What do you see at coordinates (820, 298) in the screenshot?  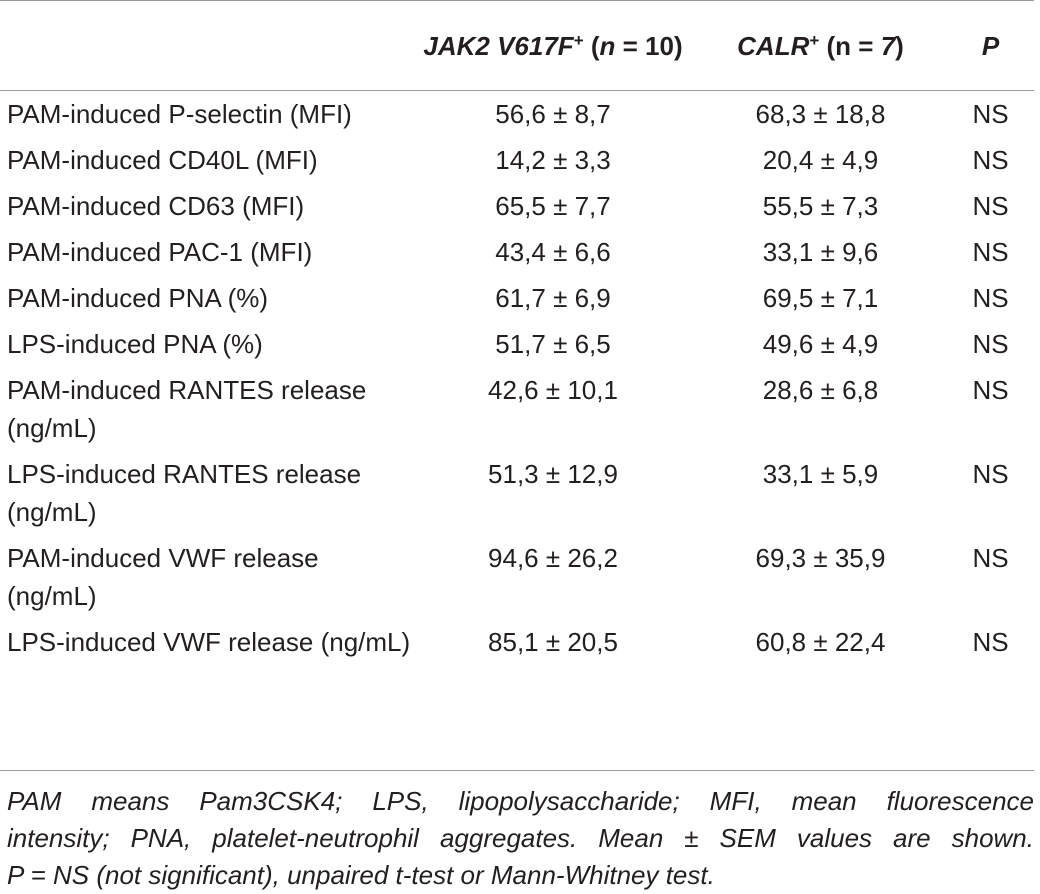 I see `cell-calr-value: 69,5 ± 7,1` at bounding box center [820, 298].